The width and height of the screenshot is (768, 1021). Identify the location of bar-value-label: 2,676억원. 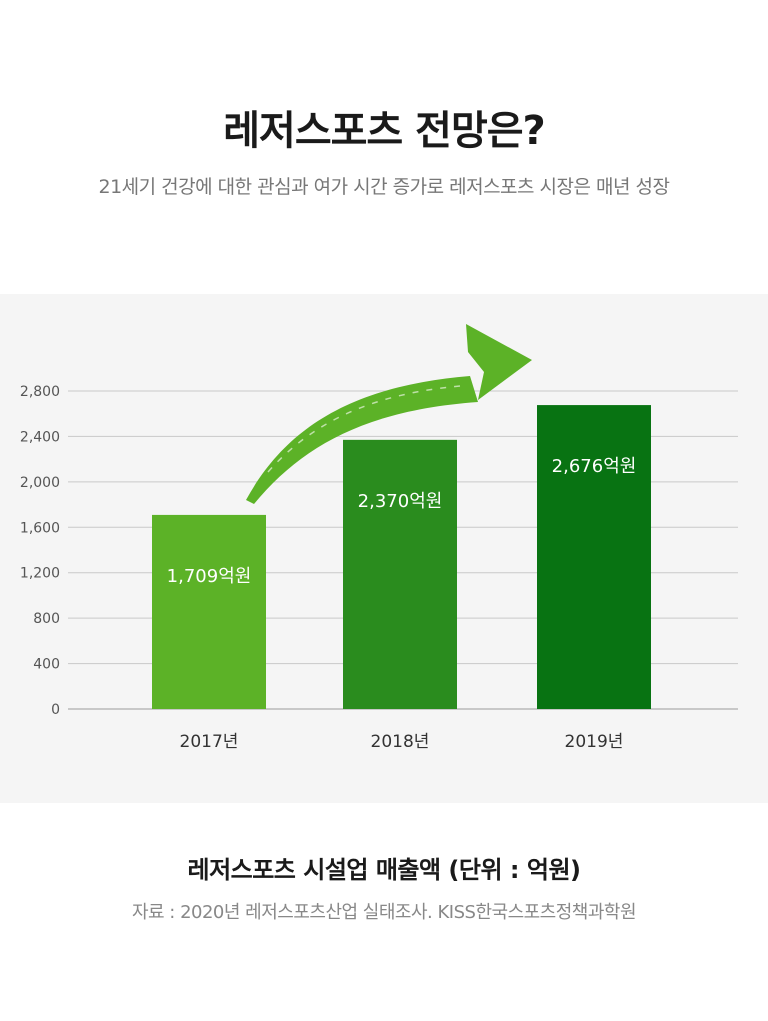
(594, 466).